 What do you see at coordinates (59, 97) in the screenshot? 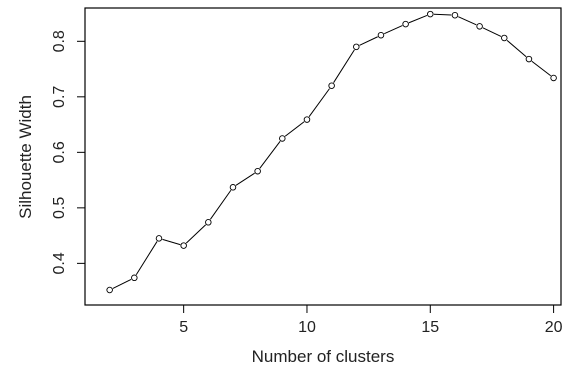
I see `y-tick-label: 0.7` at bounding box center [59, 97].